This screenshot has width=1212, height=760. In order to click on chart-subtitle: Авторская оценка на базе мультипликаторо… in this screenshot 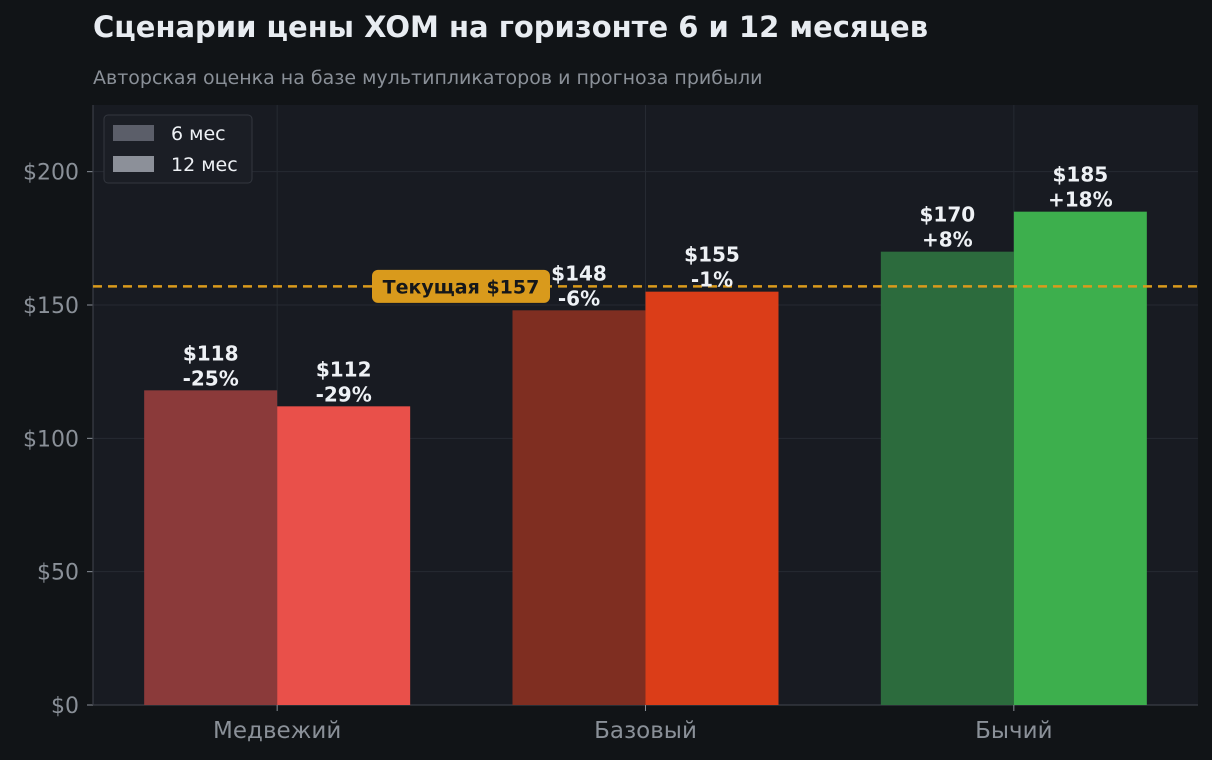, I will do `click(428, 78)`.